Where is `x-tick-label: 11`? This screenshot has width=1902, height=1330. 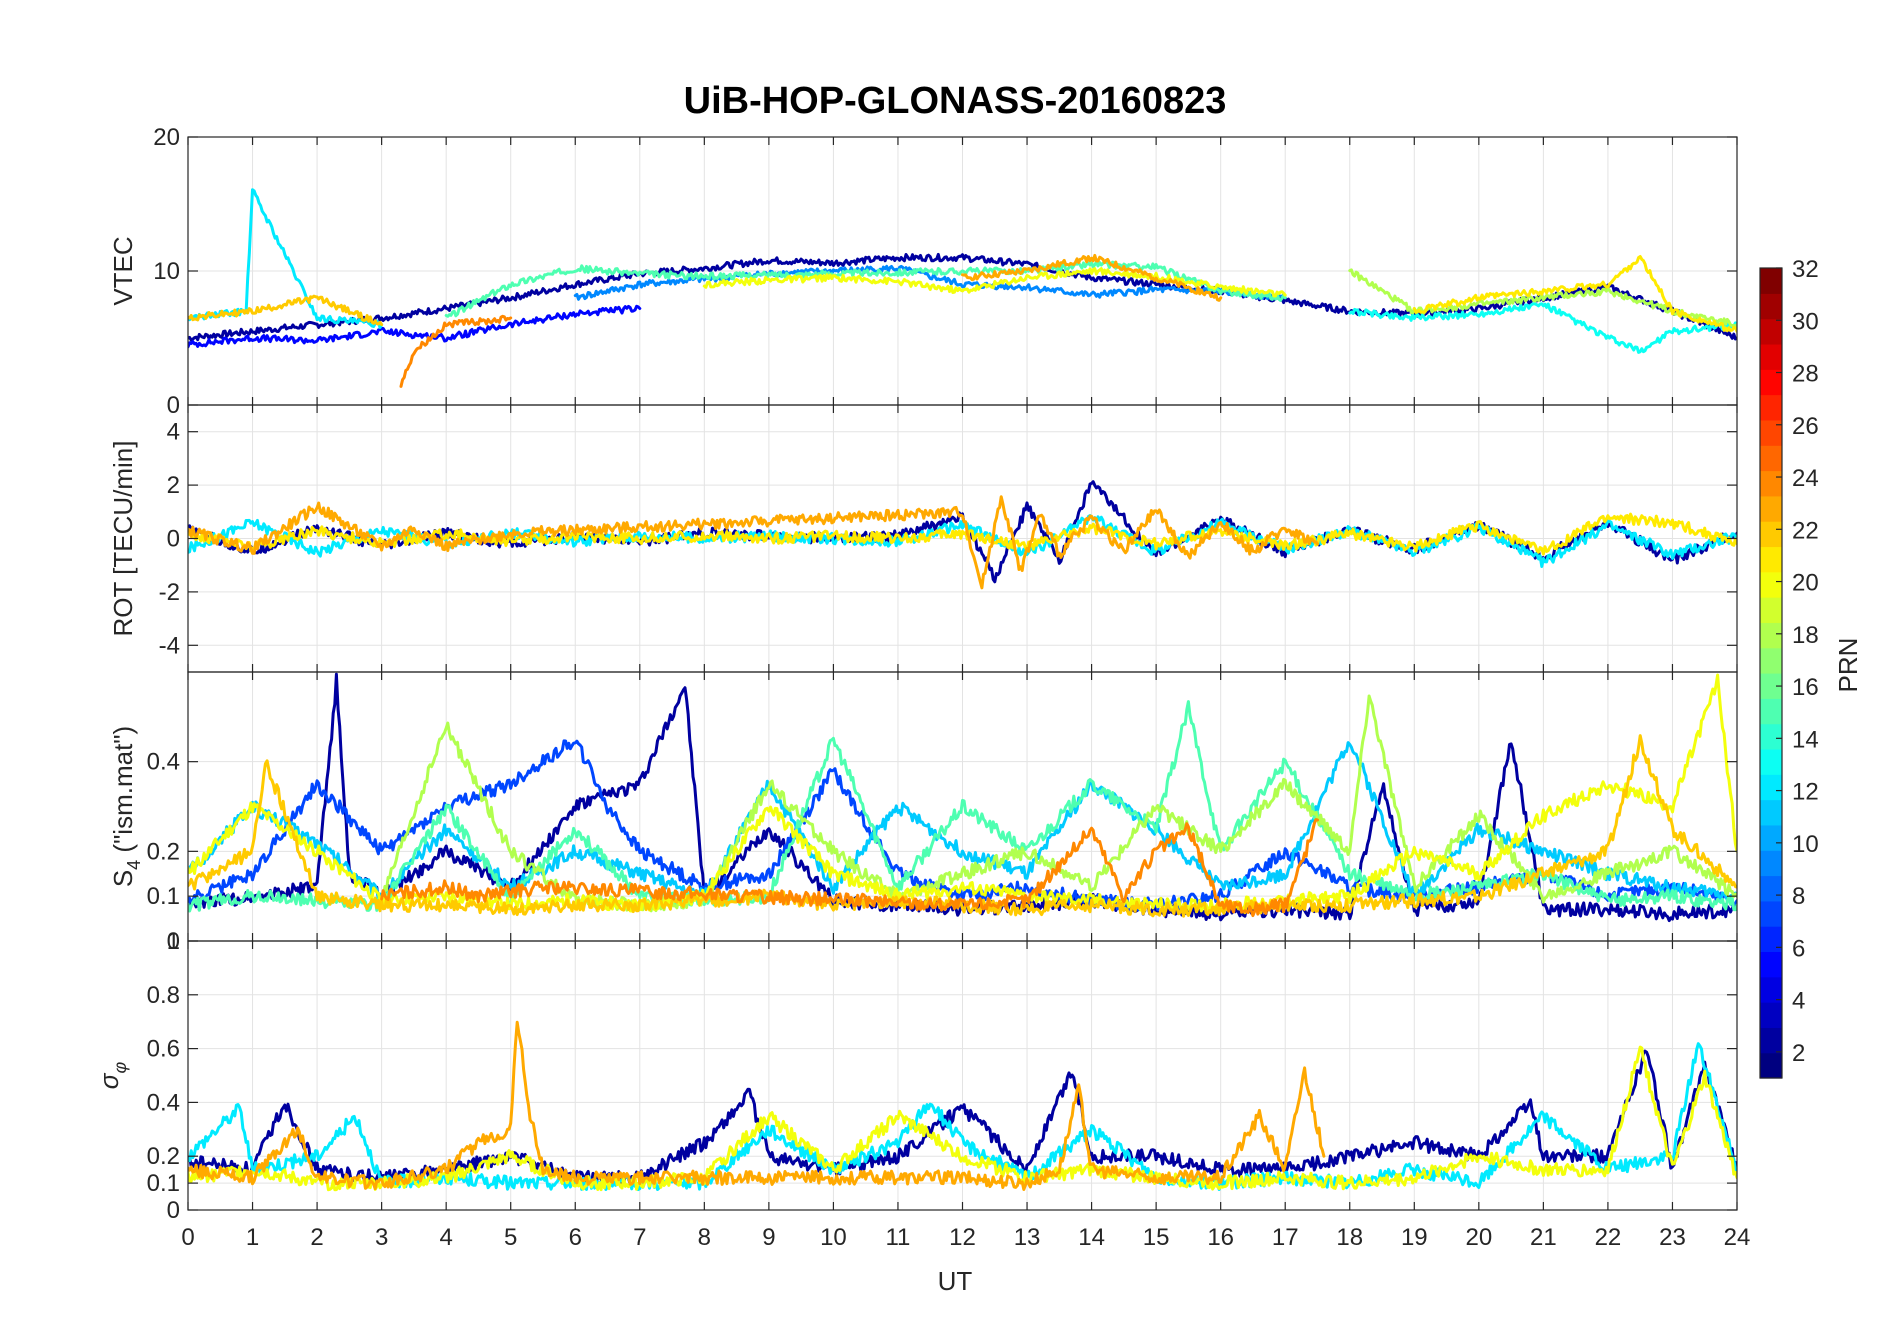 x-tick-label: 11 is located at coordinates (897, 1237).